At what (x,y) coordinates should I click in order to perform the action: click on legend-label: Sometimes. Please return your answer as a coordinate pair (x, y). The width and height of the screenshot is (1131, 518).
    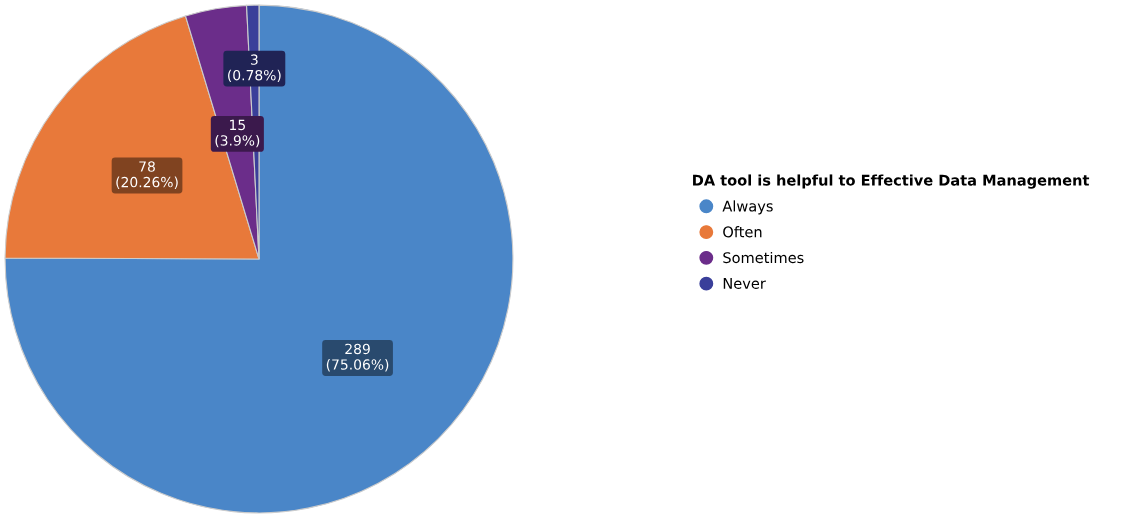
    Looking at the image, I should click on (763, 257).